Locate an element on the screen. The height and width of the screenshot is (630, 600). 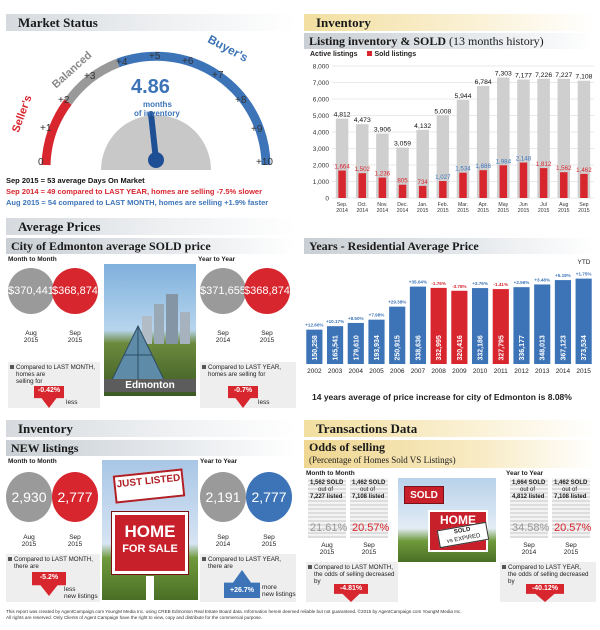
years-xtick: 2006 is located at coordinates (397, 371).